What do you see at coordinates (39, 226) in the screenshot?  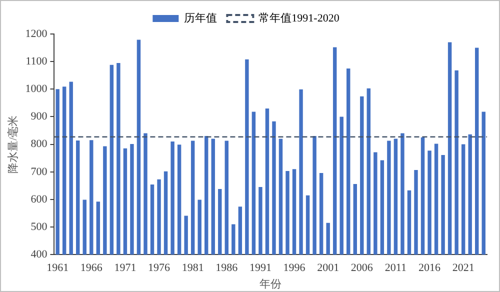 I see `y-tick-label: 500` at bounding box center [39, 226].